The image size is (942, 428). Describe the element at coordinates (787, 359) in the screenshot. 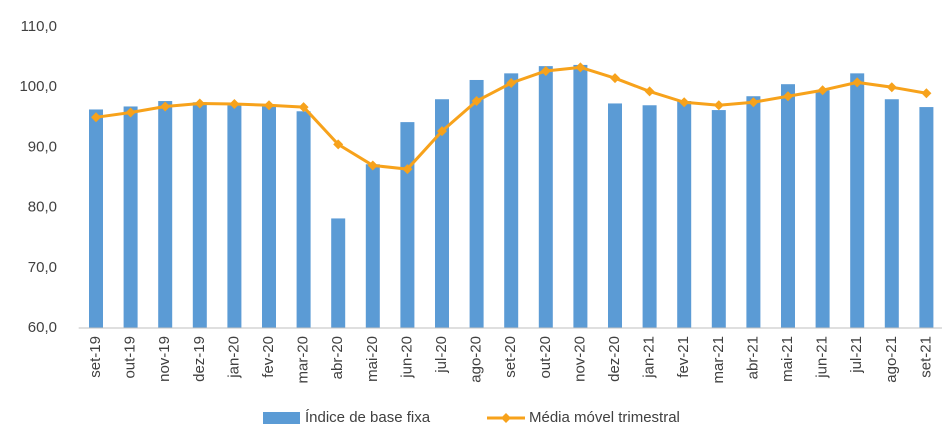

I see `x-tick-label: mai-21` at that location.